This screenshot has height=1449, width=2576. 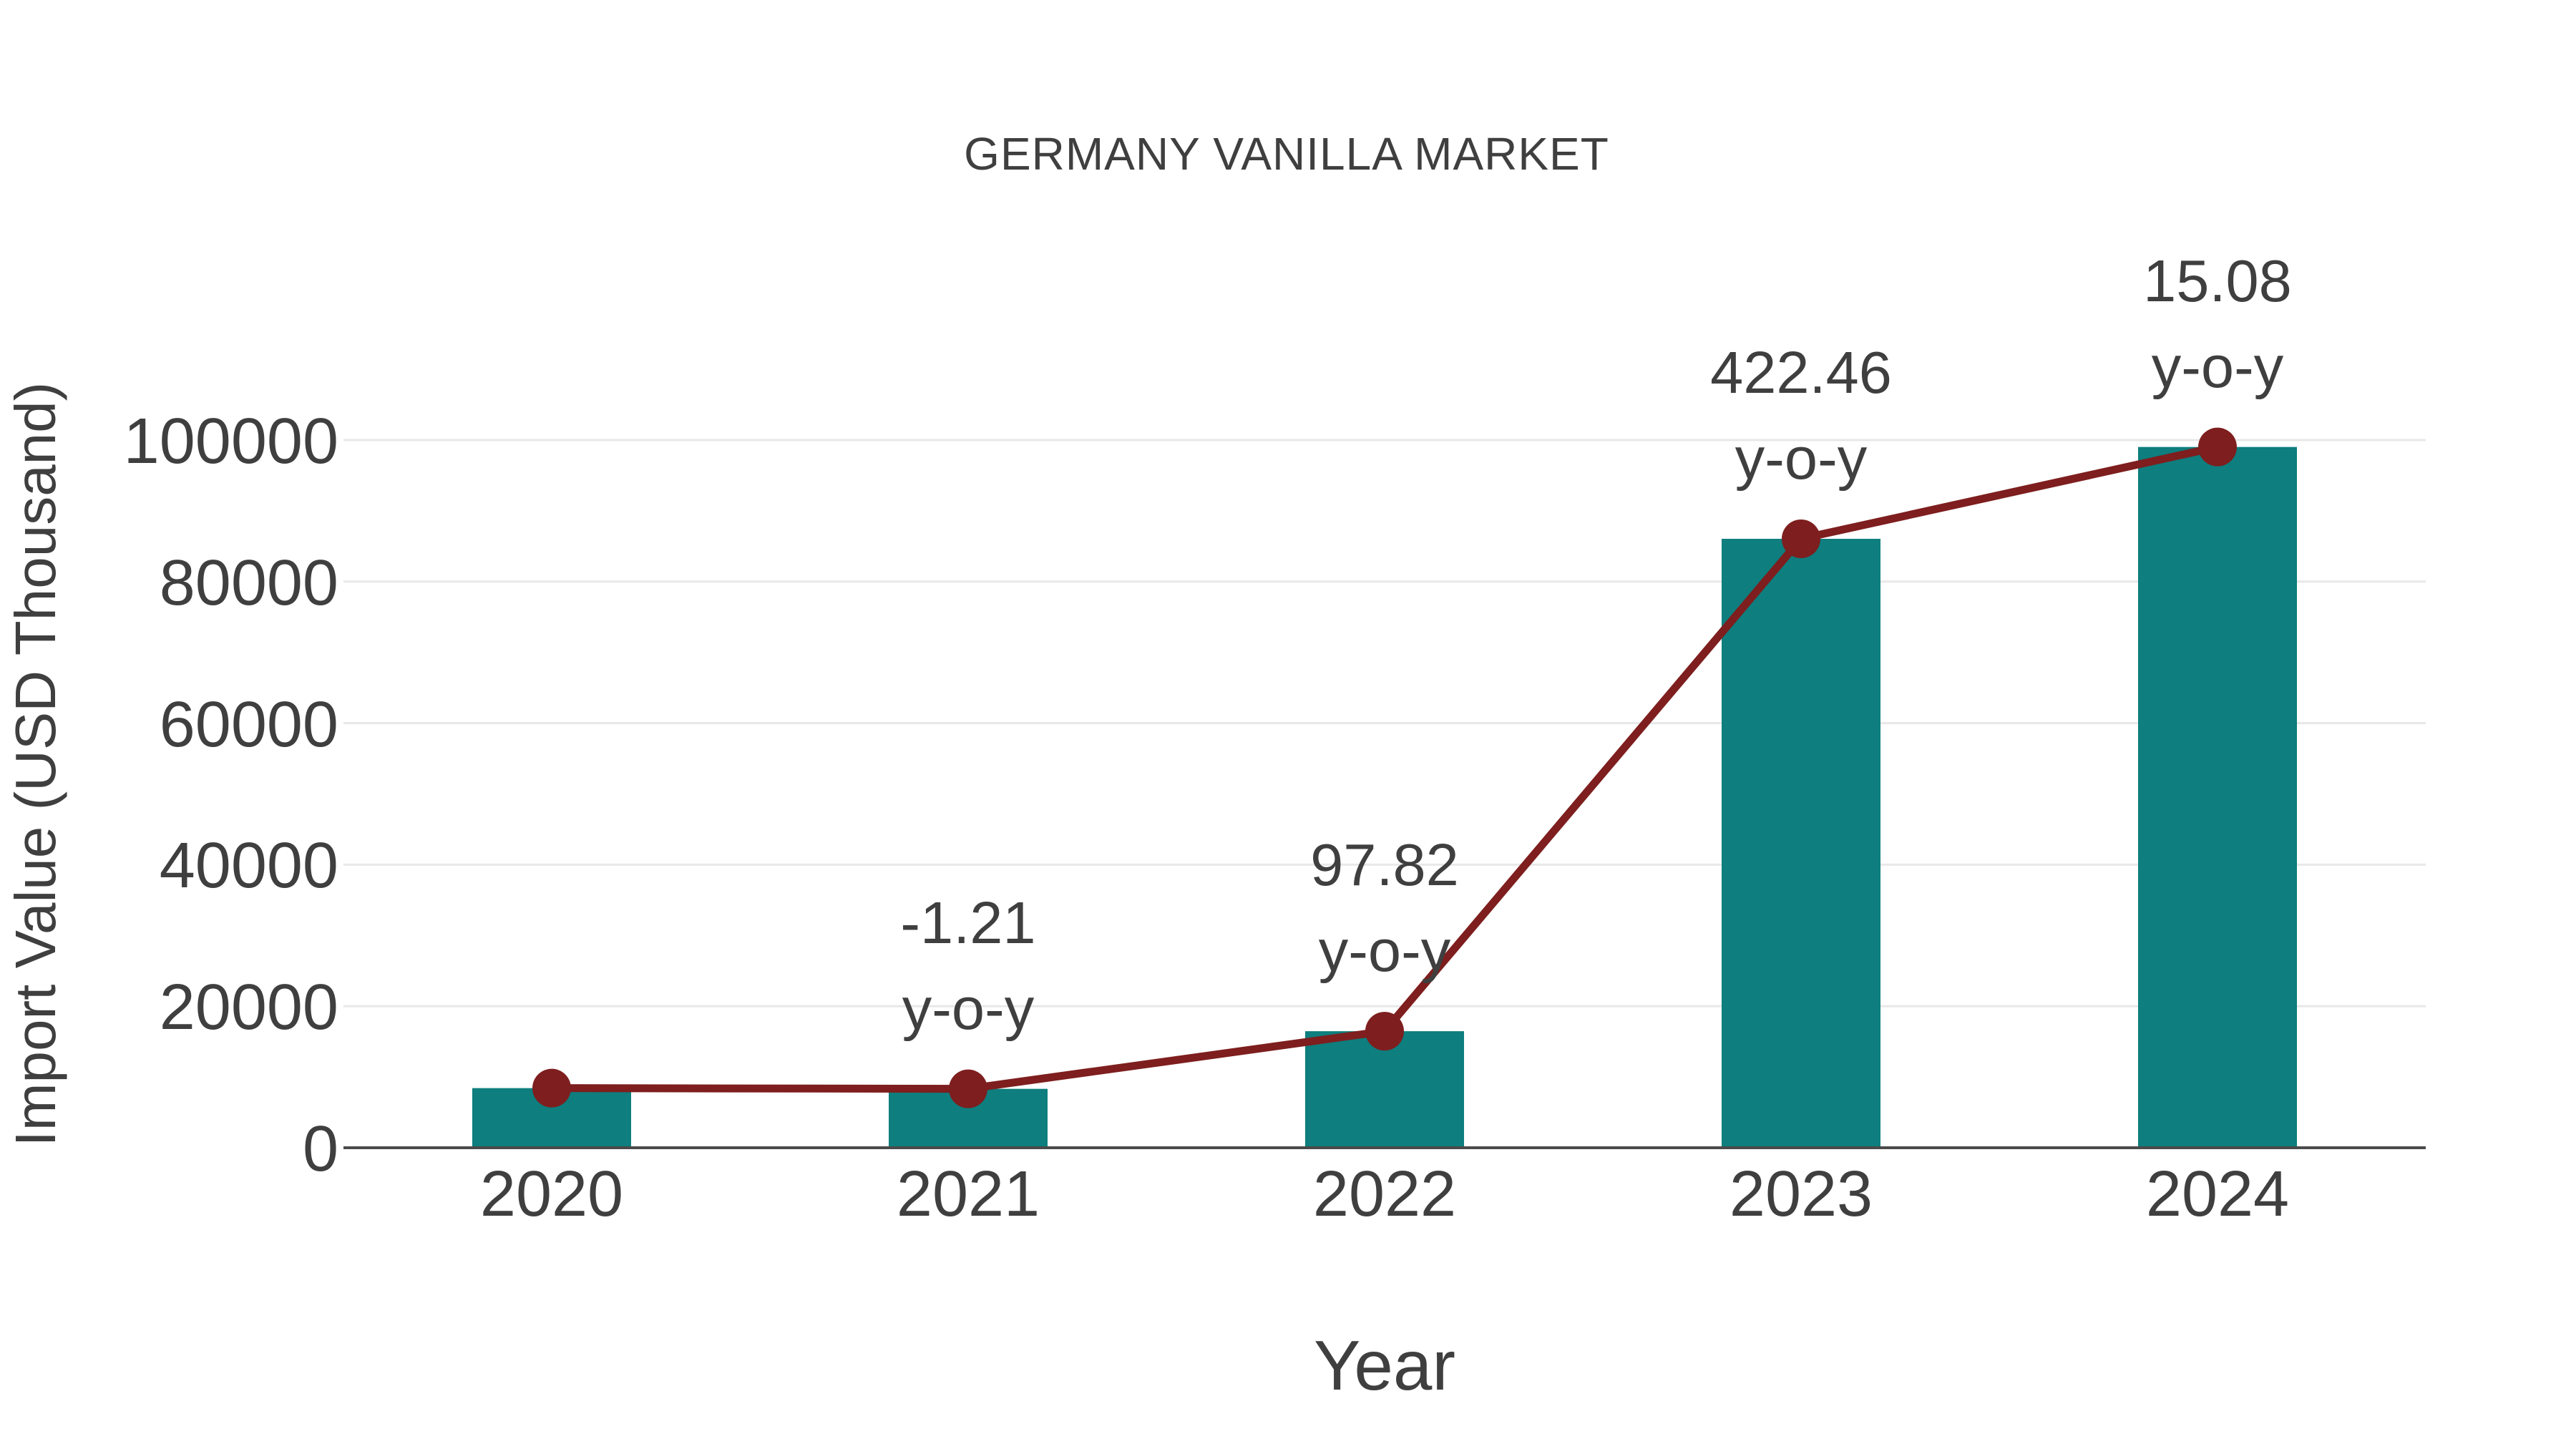 What do you see at coordinates (2217, 447) in the screenshot?
I see `line-marker-2024` at bounding box center [2217, 447].